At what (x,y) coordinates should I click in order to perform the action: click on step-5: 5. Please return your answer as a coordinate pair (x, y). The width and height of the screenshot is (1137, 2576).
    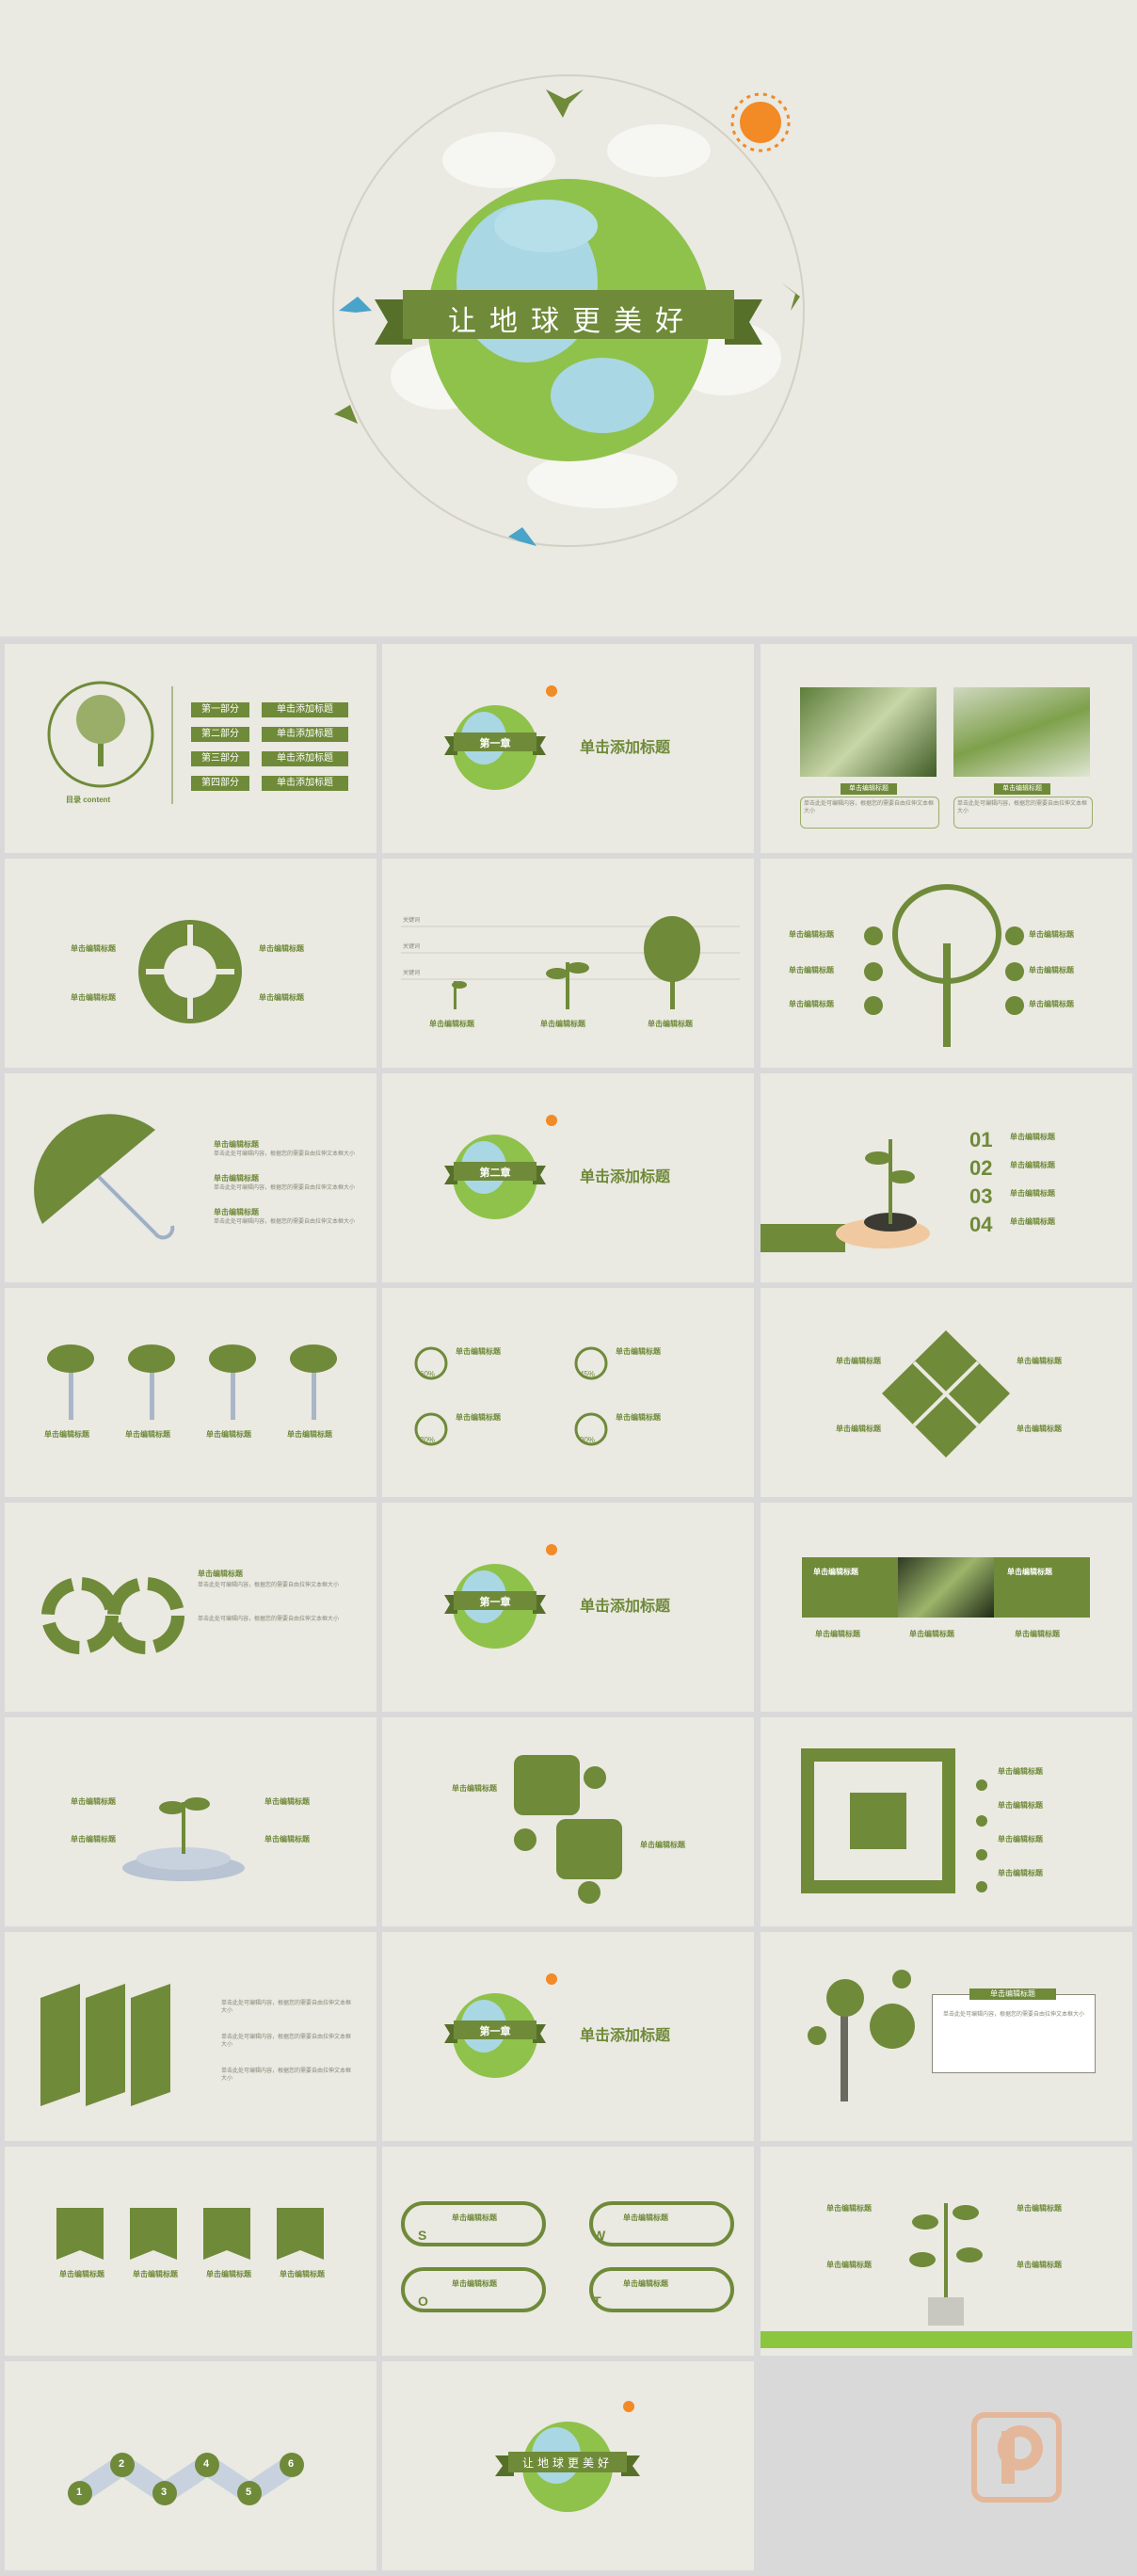
    Looking at the image, I should click on (249, 2492).